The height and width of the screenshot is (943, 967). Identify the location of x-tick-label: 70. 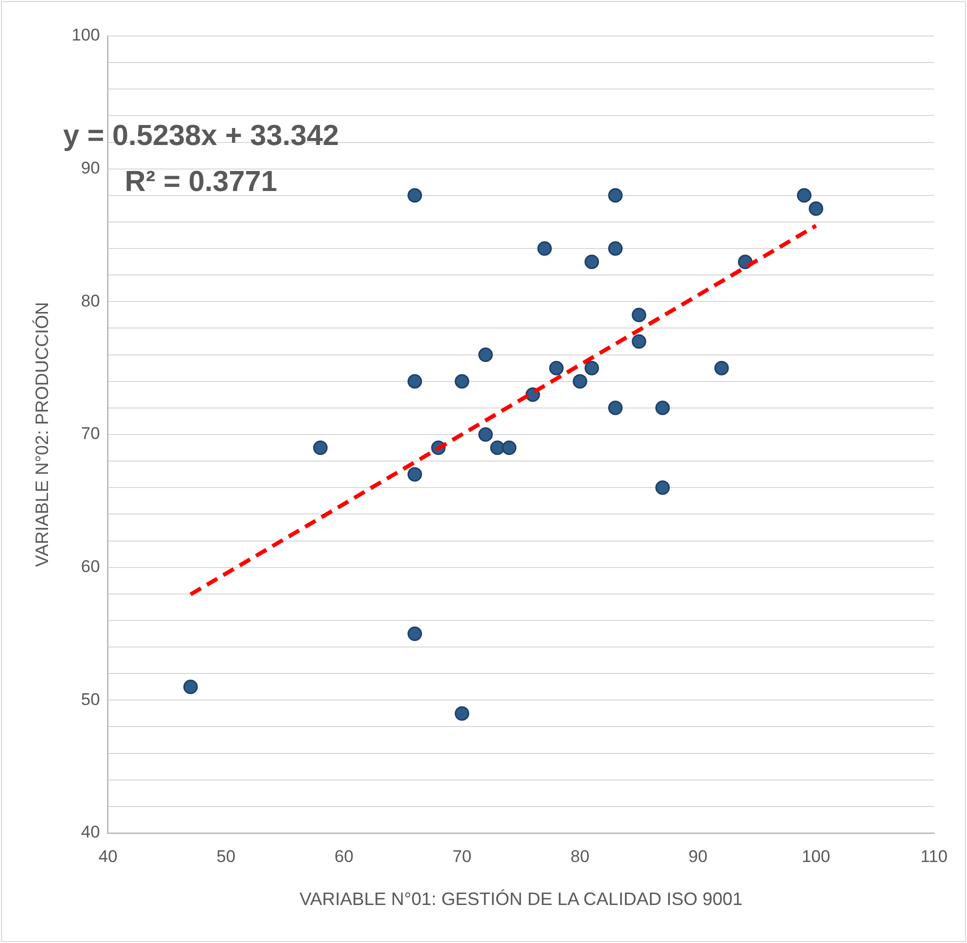
(462, 856).